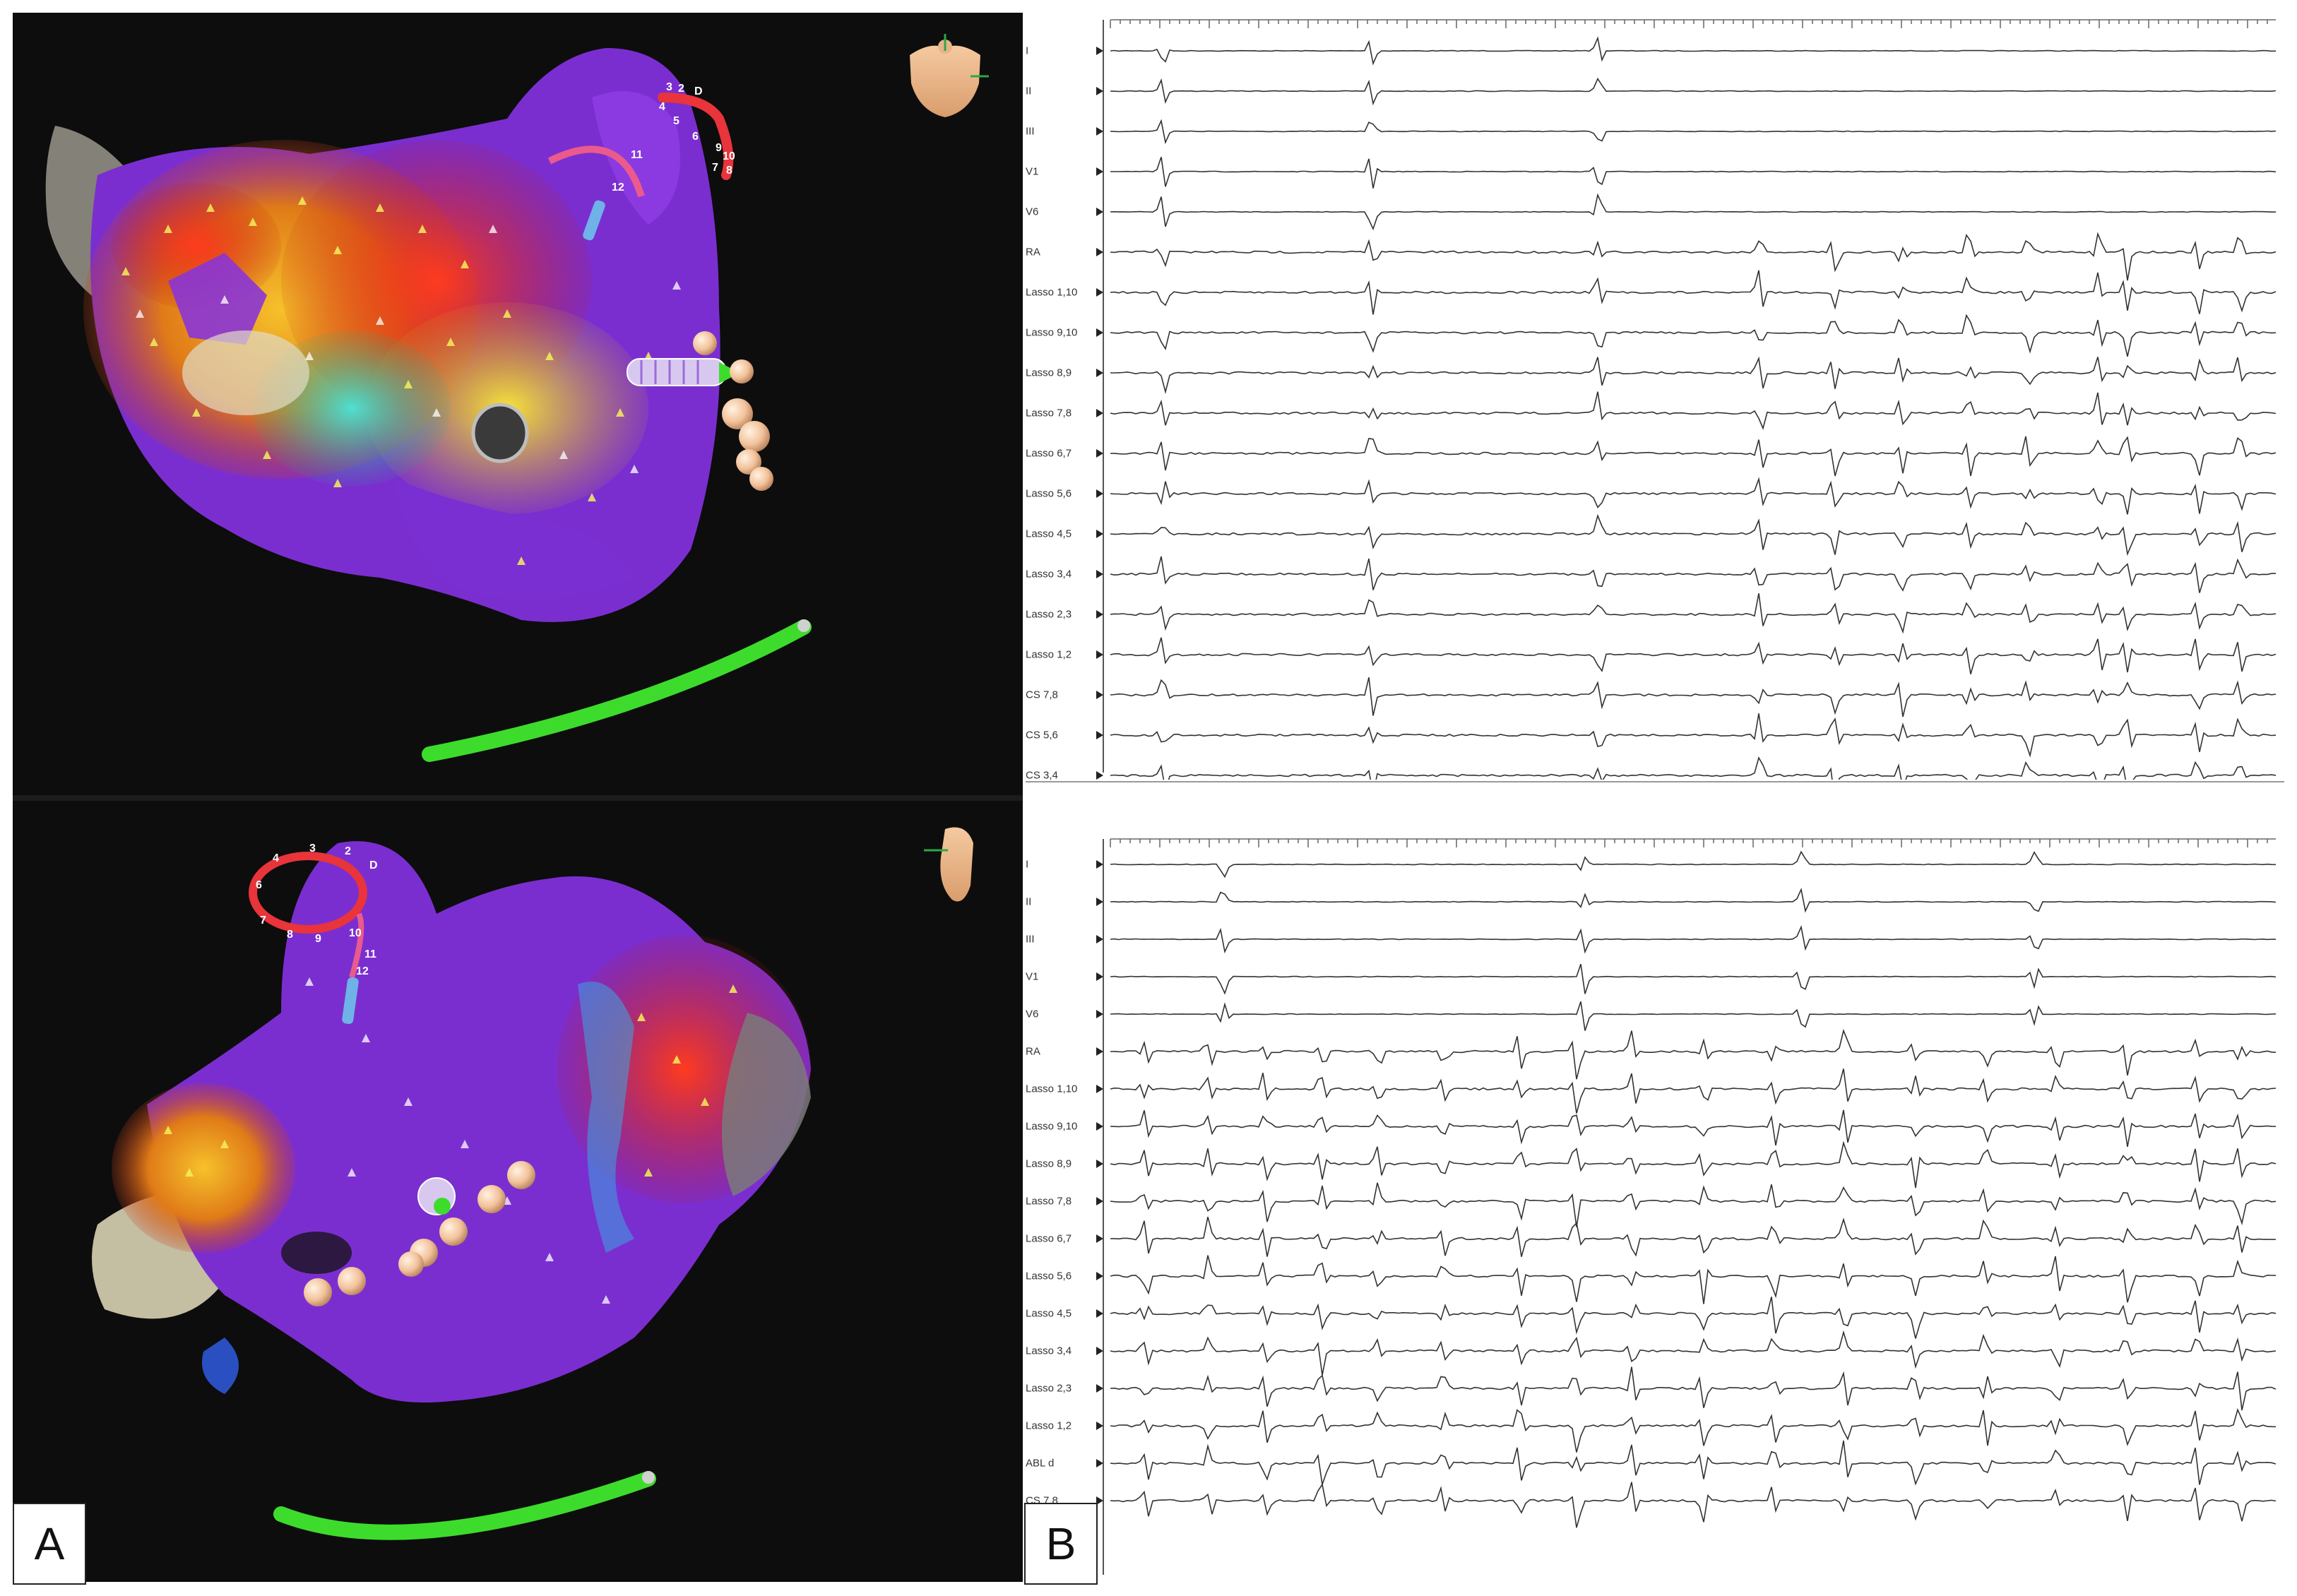 The width and height of the screenshot is (2297, 1596). Describe the element at coordinates (363, 971) in the screenshot. I see `svg-text: 12` at that location.